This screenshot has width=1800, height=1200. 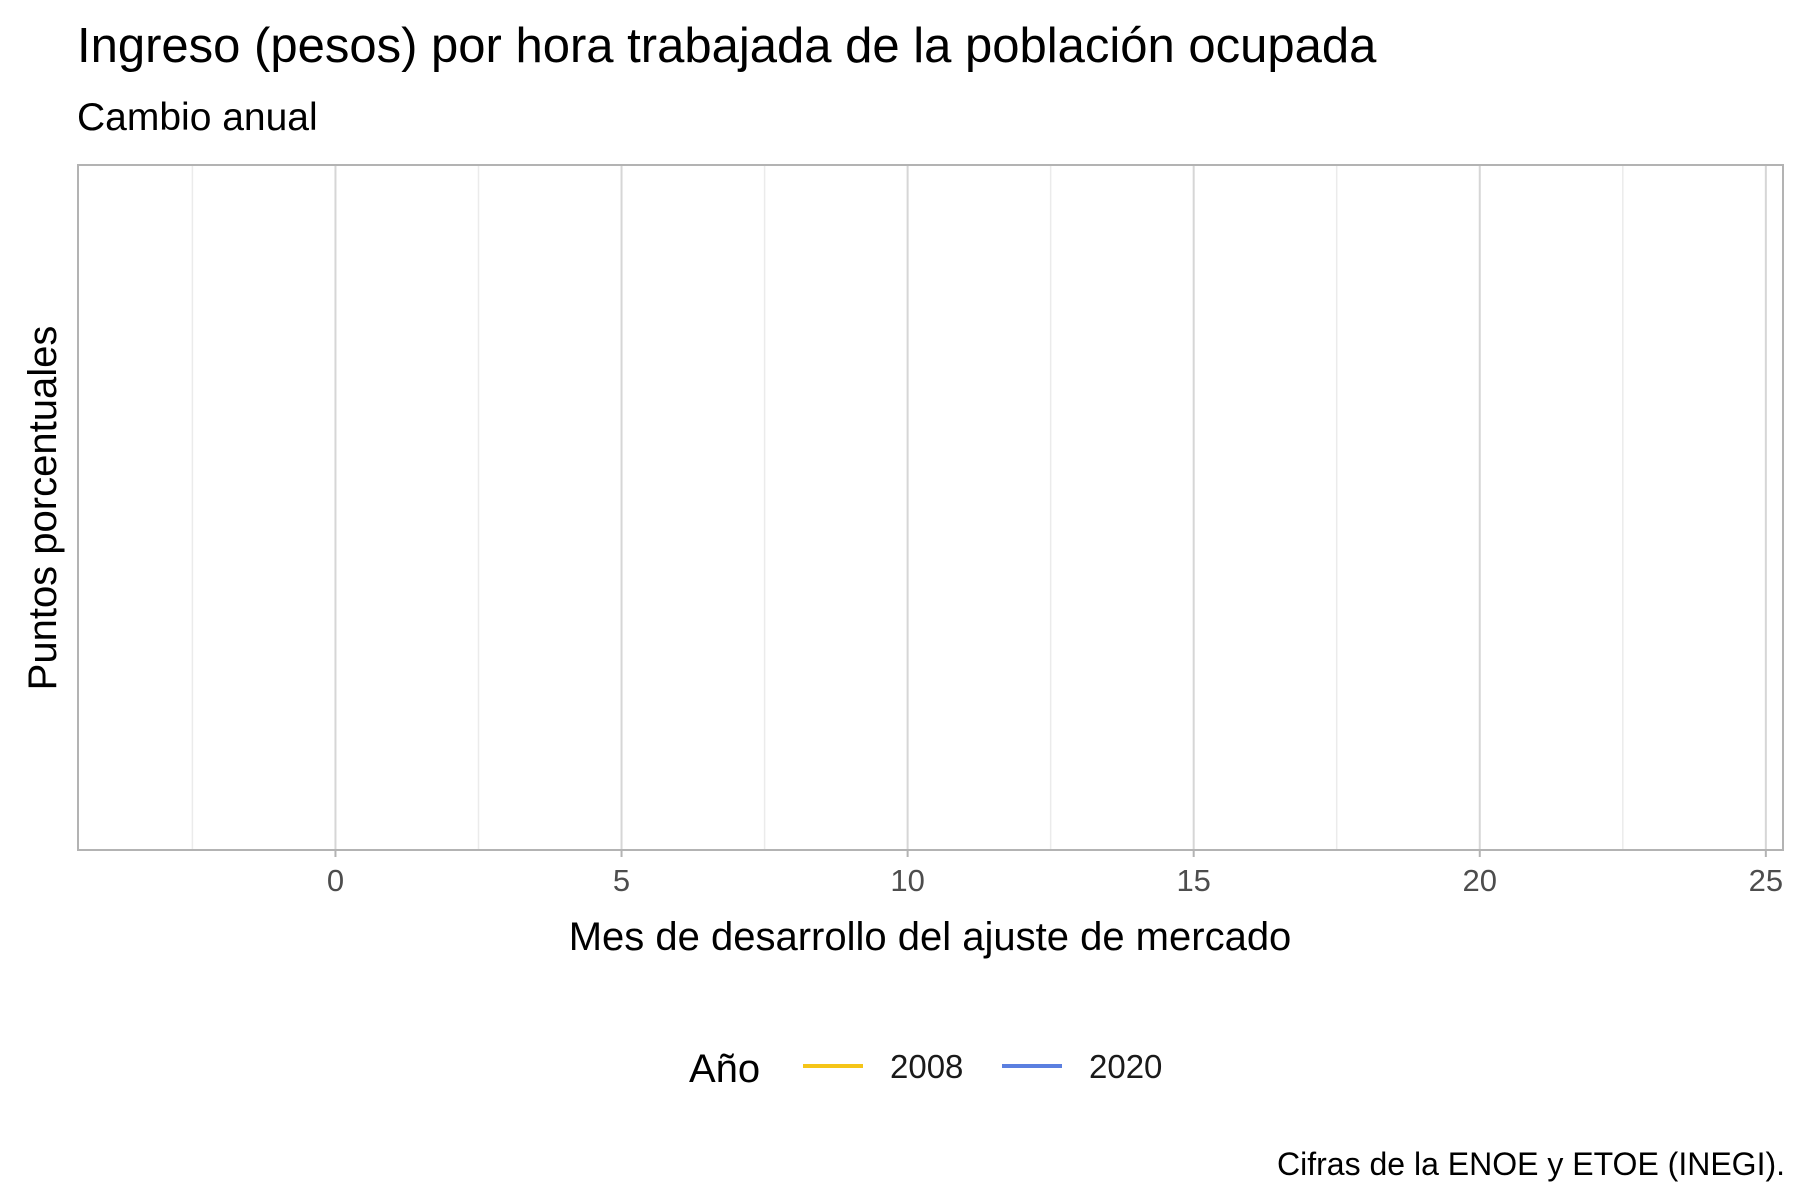 I want to click on x-tick-label: 10, so click(x=907, y=880).